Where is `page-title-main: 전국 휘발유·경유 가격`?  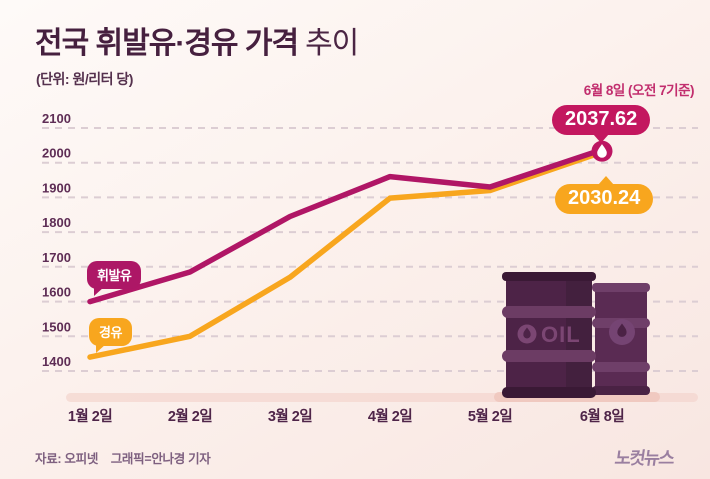 page-title-main: 전국 휘발유·경유 가격 is located at coordinates (167, 43).